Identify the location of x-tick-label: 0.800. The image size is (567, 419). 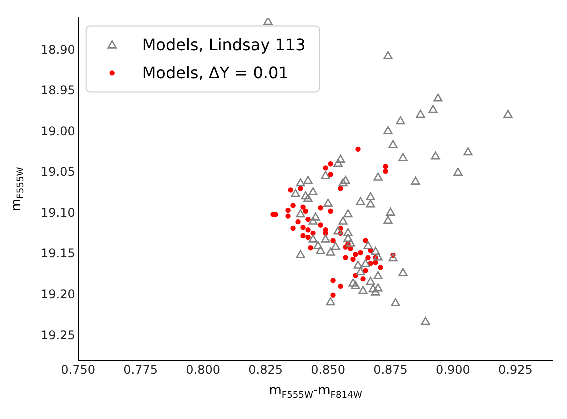
(203, 369).